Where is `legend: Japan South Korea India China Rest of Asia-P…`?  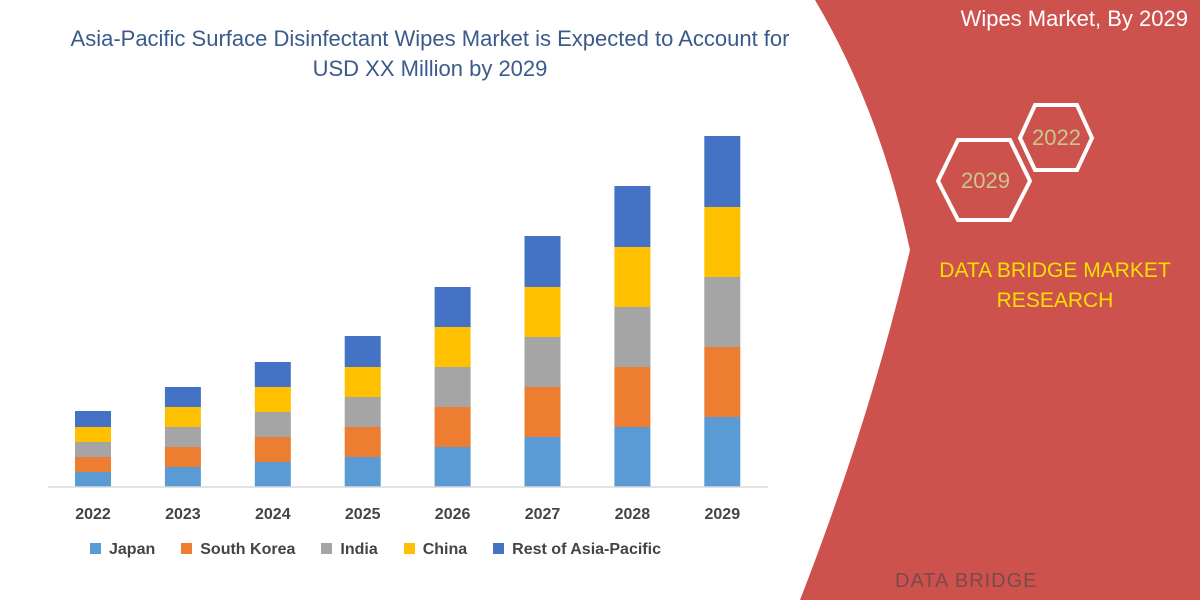 legend: Japan South Korea India China Rest of Asia-P… is located at coordinates (375, 550).